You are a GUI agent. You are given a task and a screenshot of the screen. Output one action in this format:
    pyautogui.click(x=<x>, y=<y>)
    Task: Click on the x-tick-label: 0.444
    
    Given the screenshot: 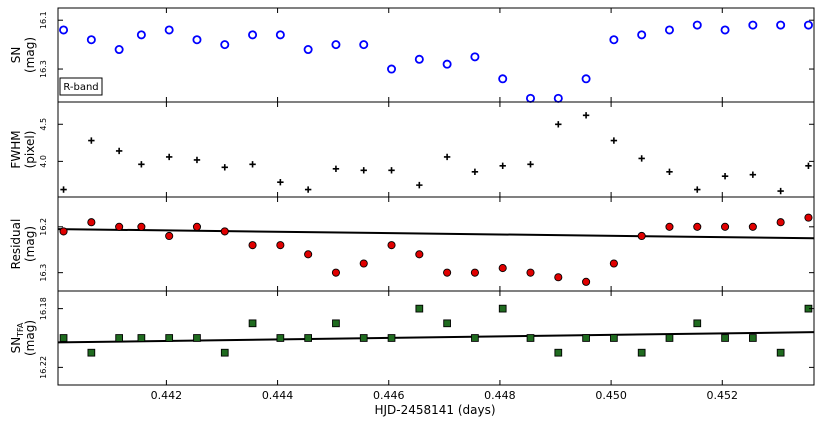 What is the action you would take?
    pyautogui.click(x=278, y=395)
    